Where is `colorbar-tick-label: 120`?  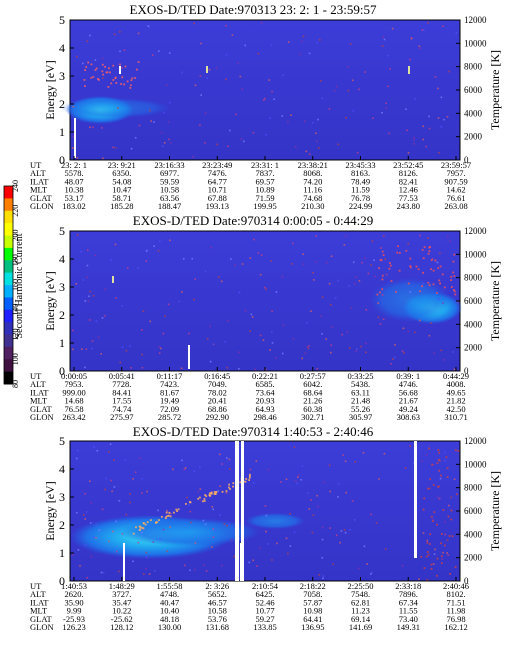 colorbar-tick-label: 120 is located at coordinates (15, 335).